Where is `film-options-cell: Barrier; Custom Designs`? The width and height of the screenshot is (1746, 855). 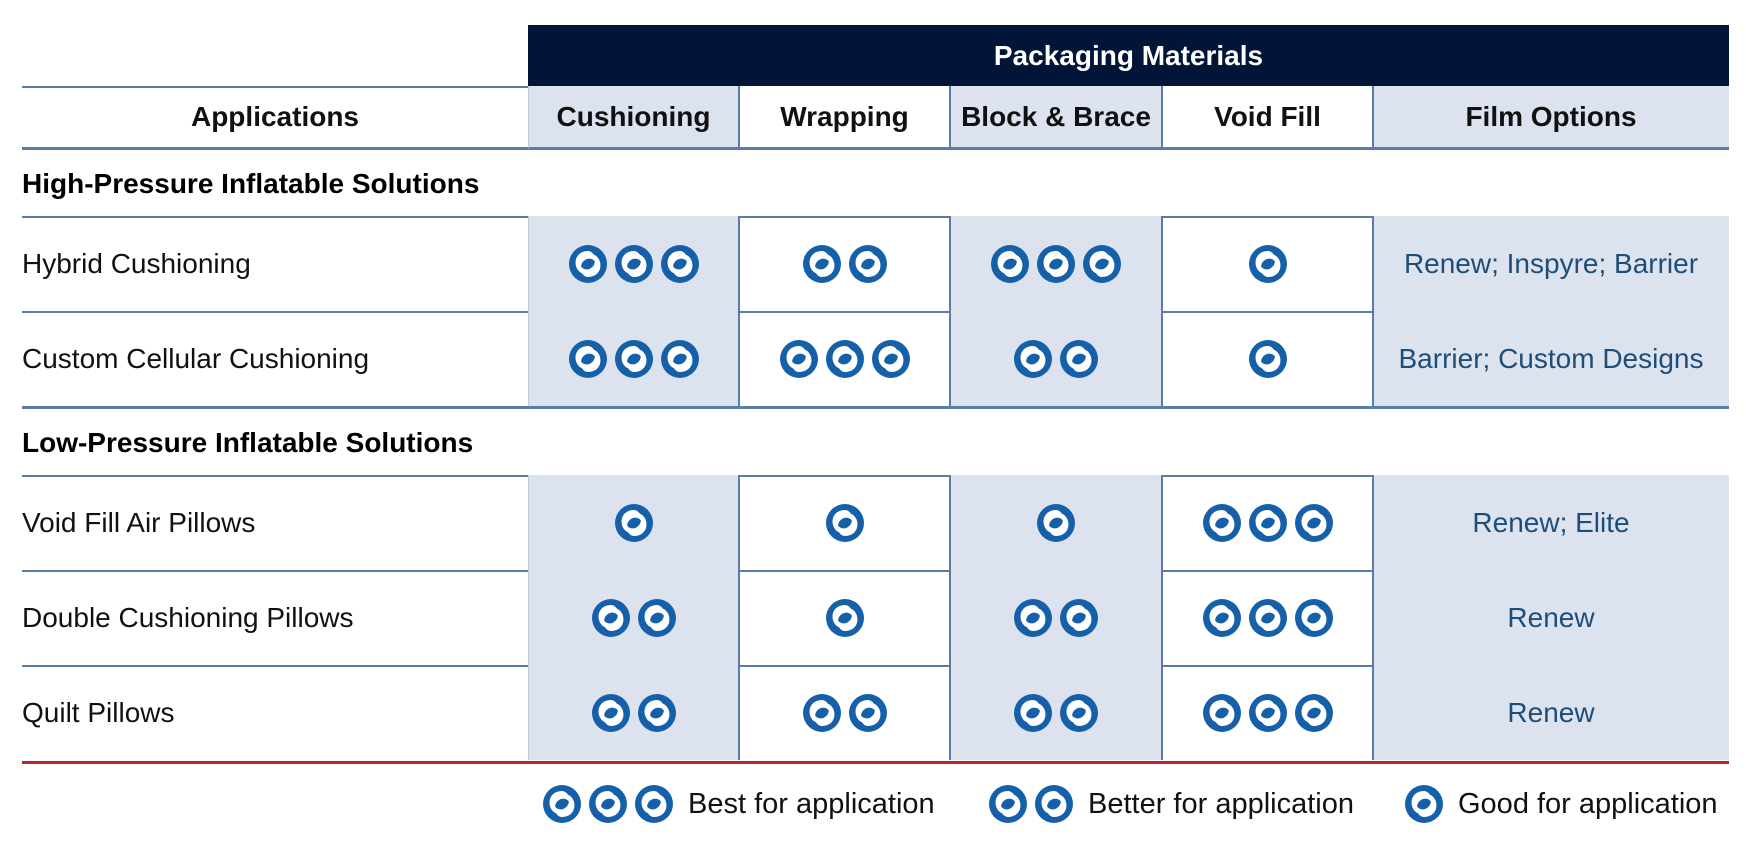 film-options-cell: Barrier; Custom Designs is located at coordinates (1551, 358).